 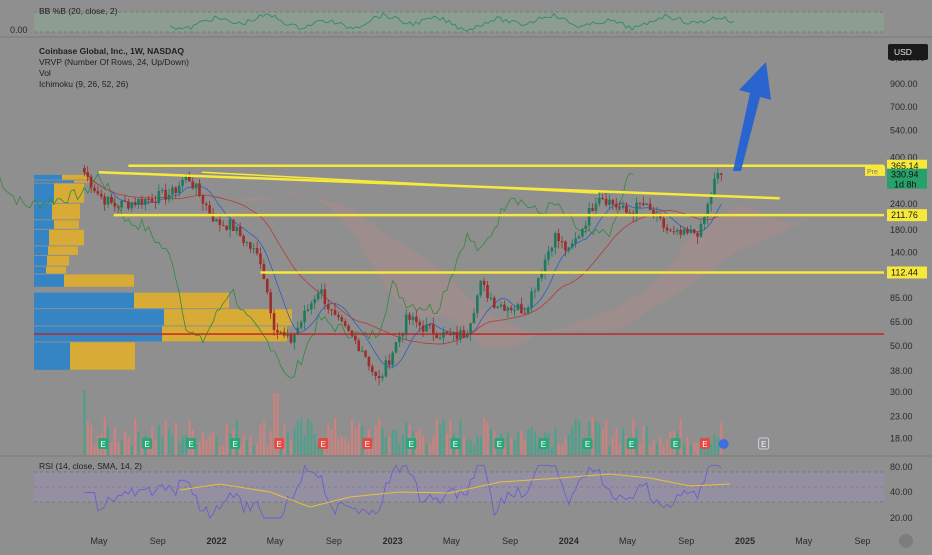 What do you see at coordinates (904, 215) in the screenshot?
I see `price-tag-label: 211.76` at bounding box center [904, 215].